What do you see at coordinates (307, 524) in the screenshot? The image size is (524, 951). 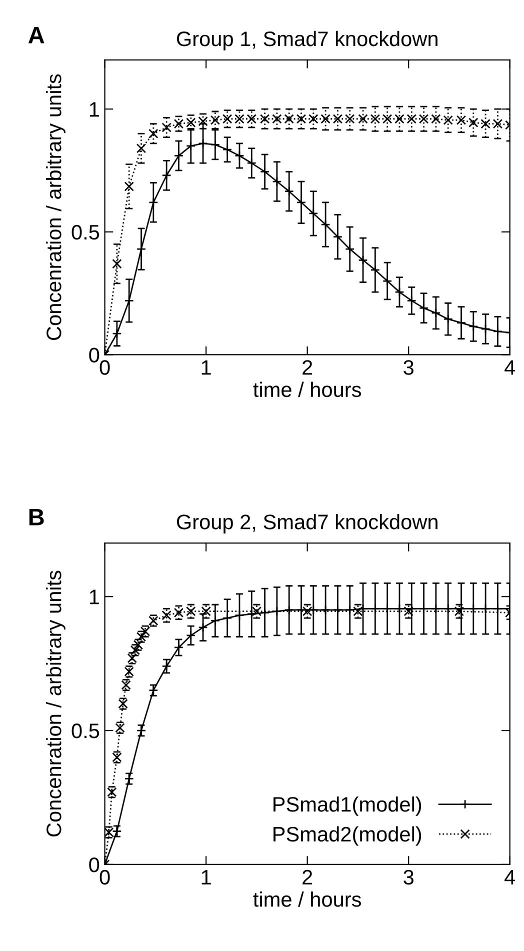 I see `chart-title: Group 2, Smad7 knockdown` at bounding box center [307, 524].